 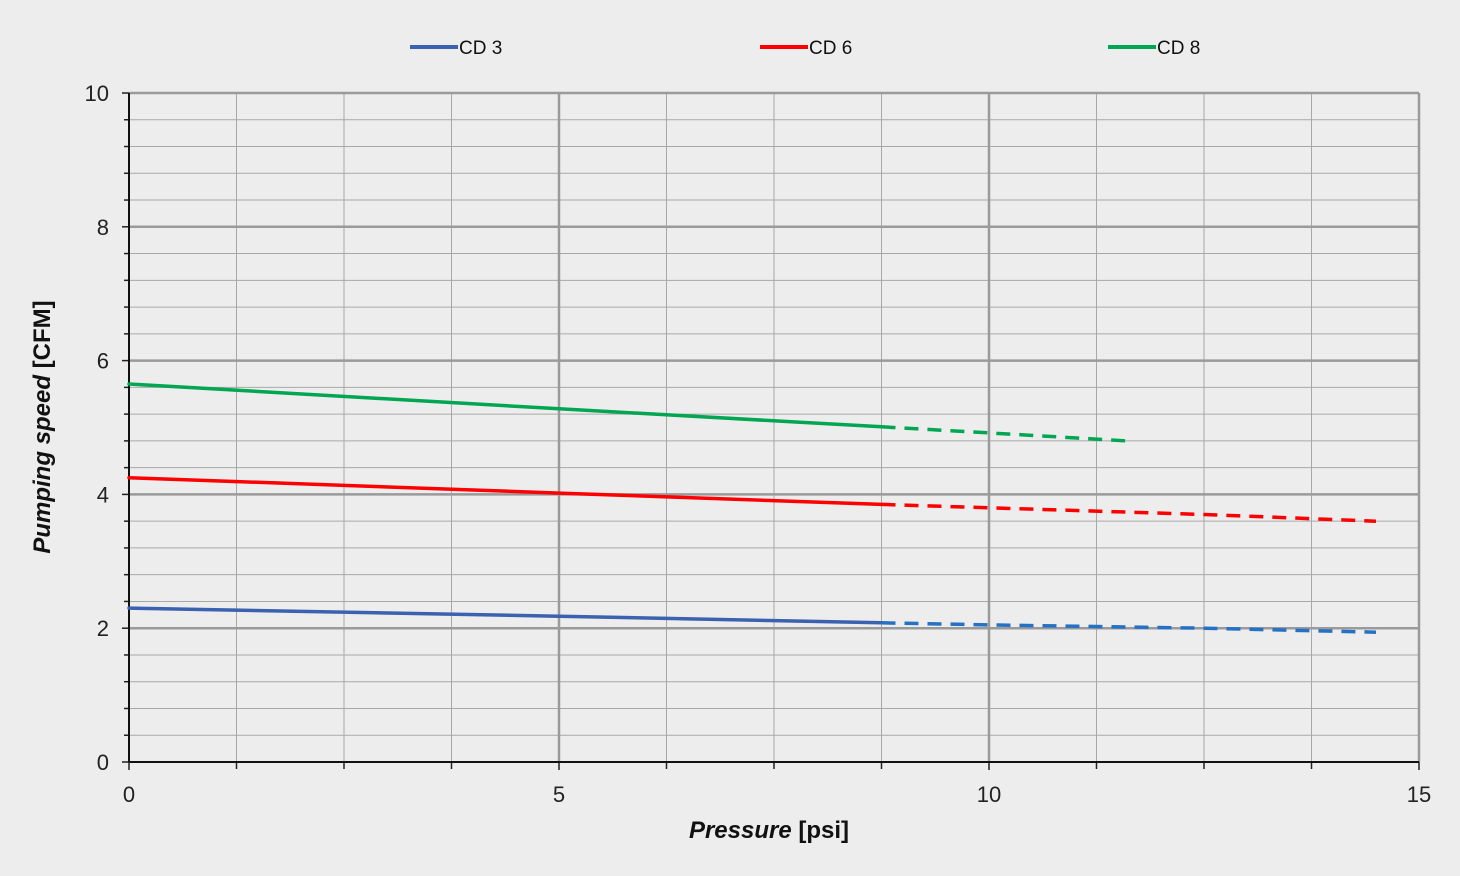 What do you see at coordinates (129, 794) in the screenshot?
I see `x-tick-label: 0` at bounding box center [129, 794].